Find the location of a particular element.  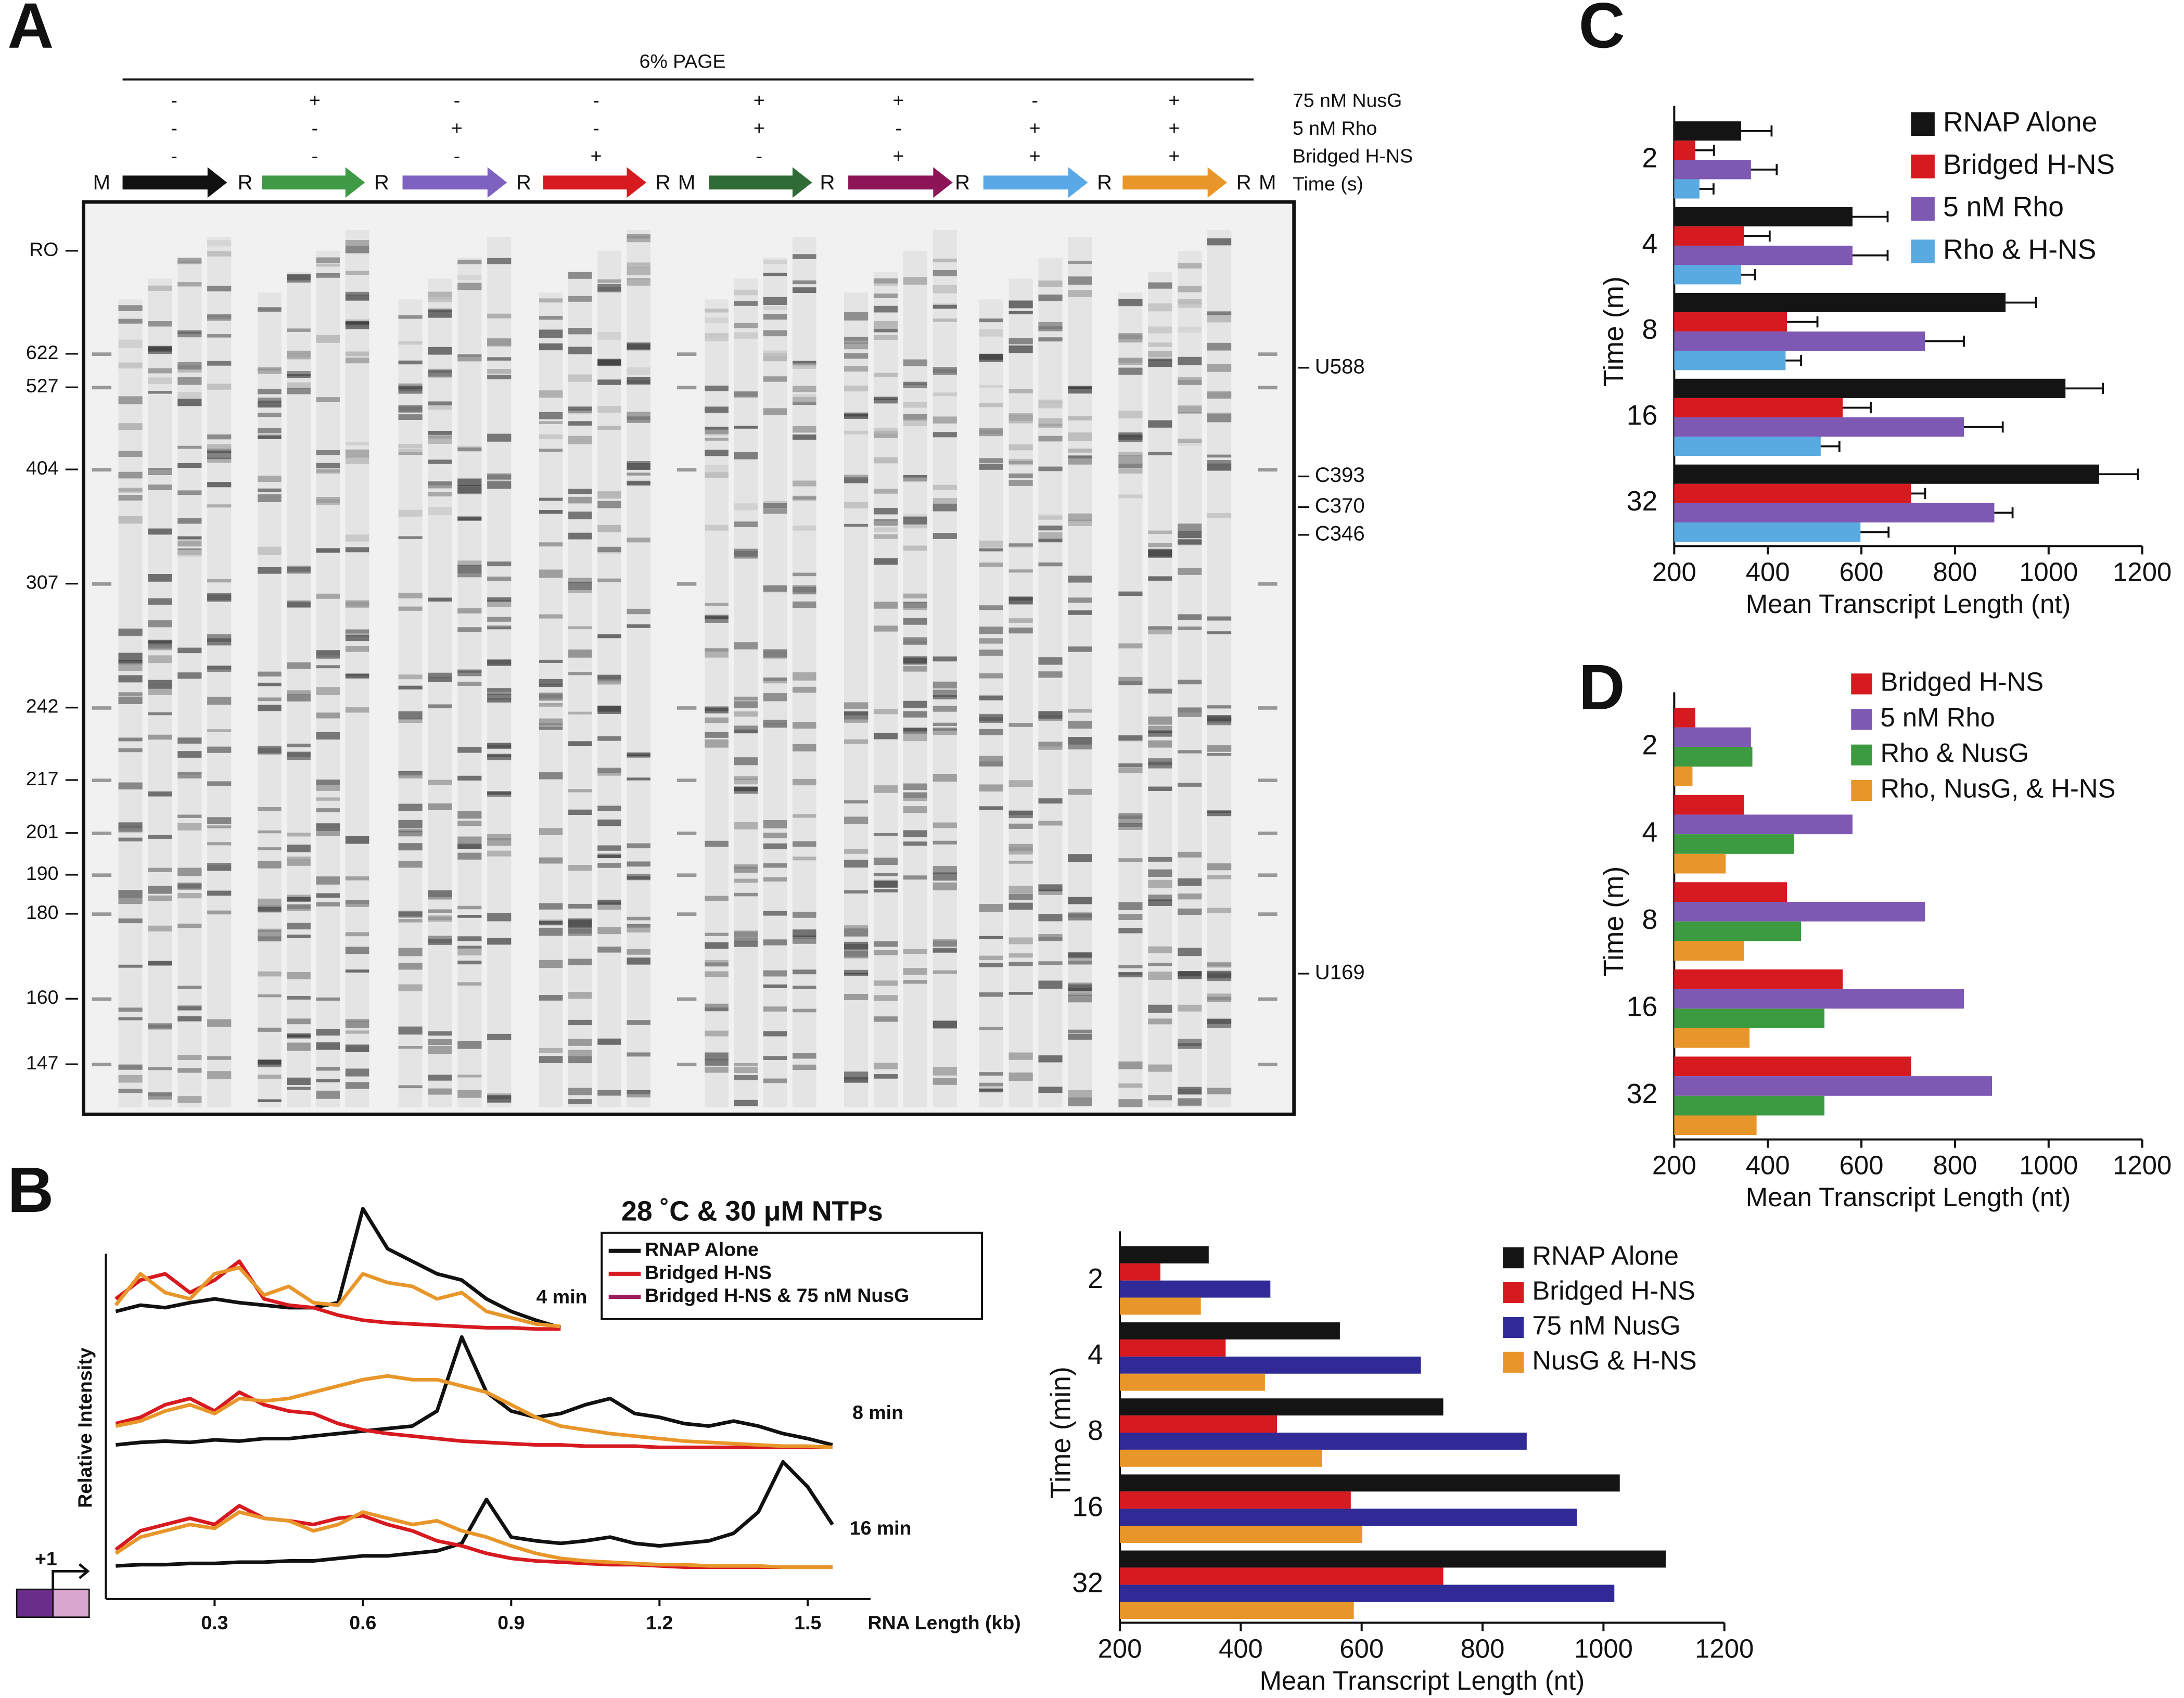

y-tick-label: 2 is located at coordinates (1095, 1279).